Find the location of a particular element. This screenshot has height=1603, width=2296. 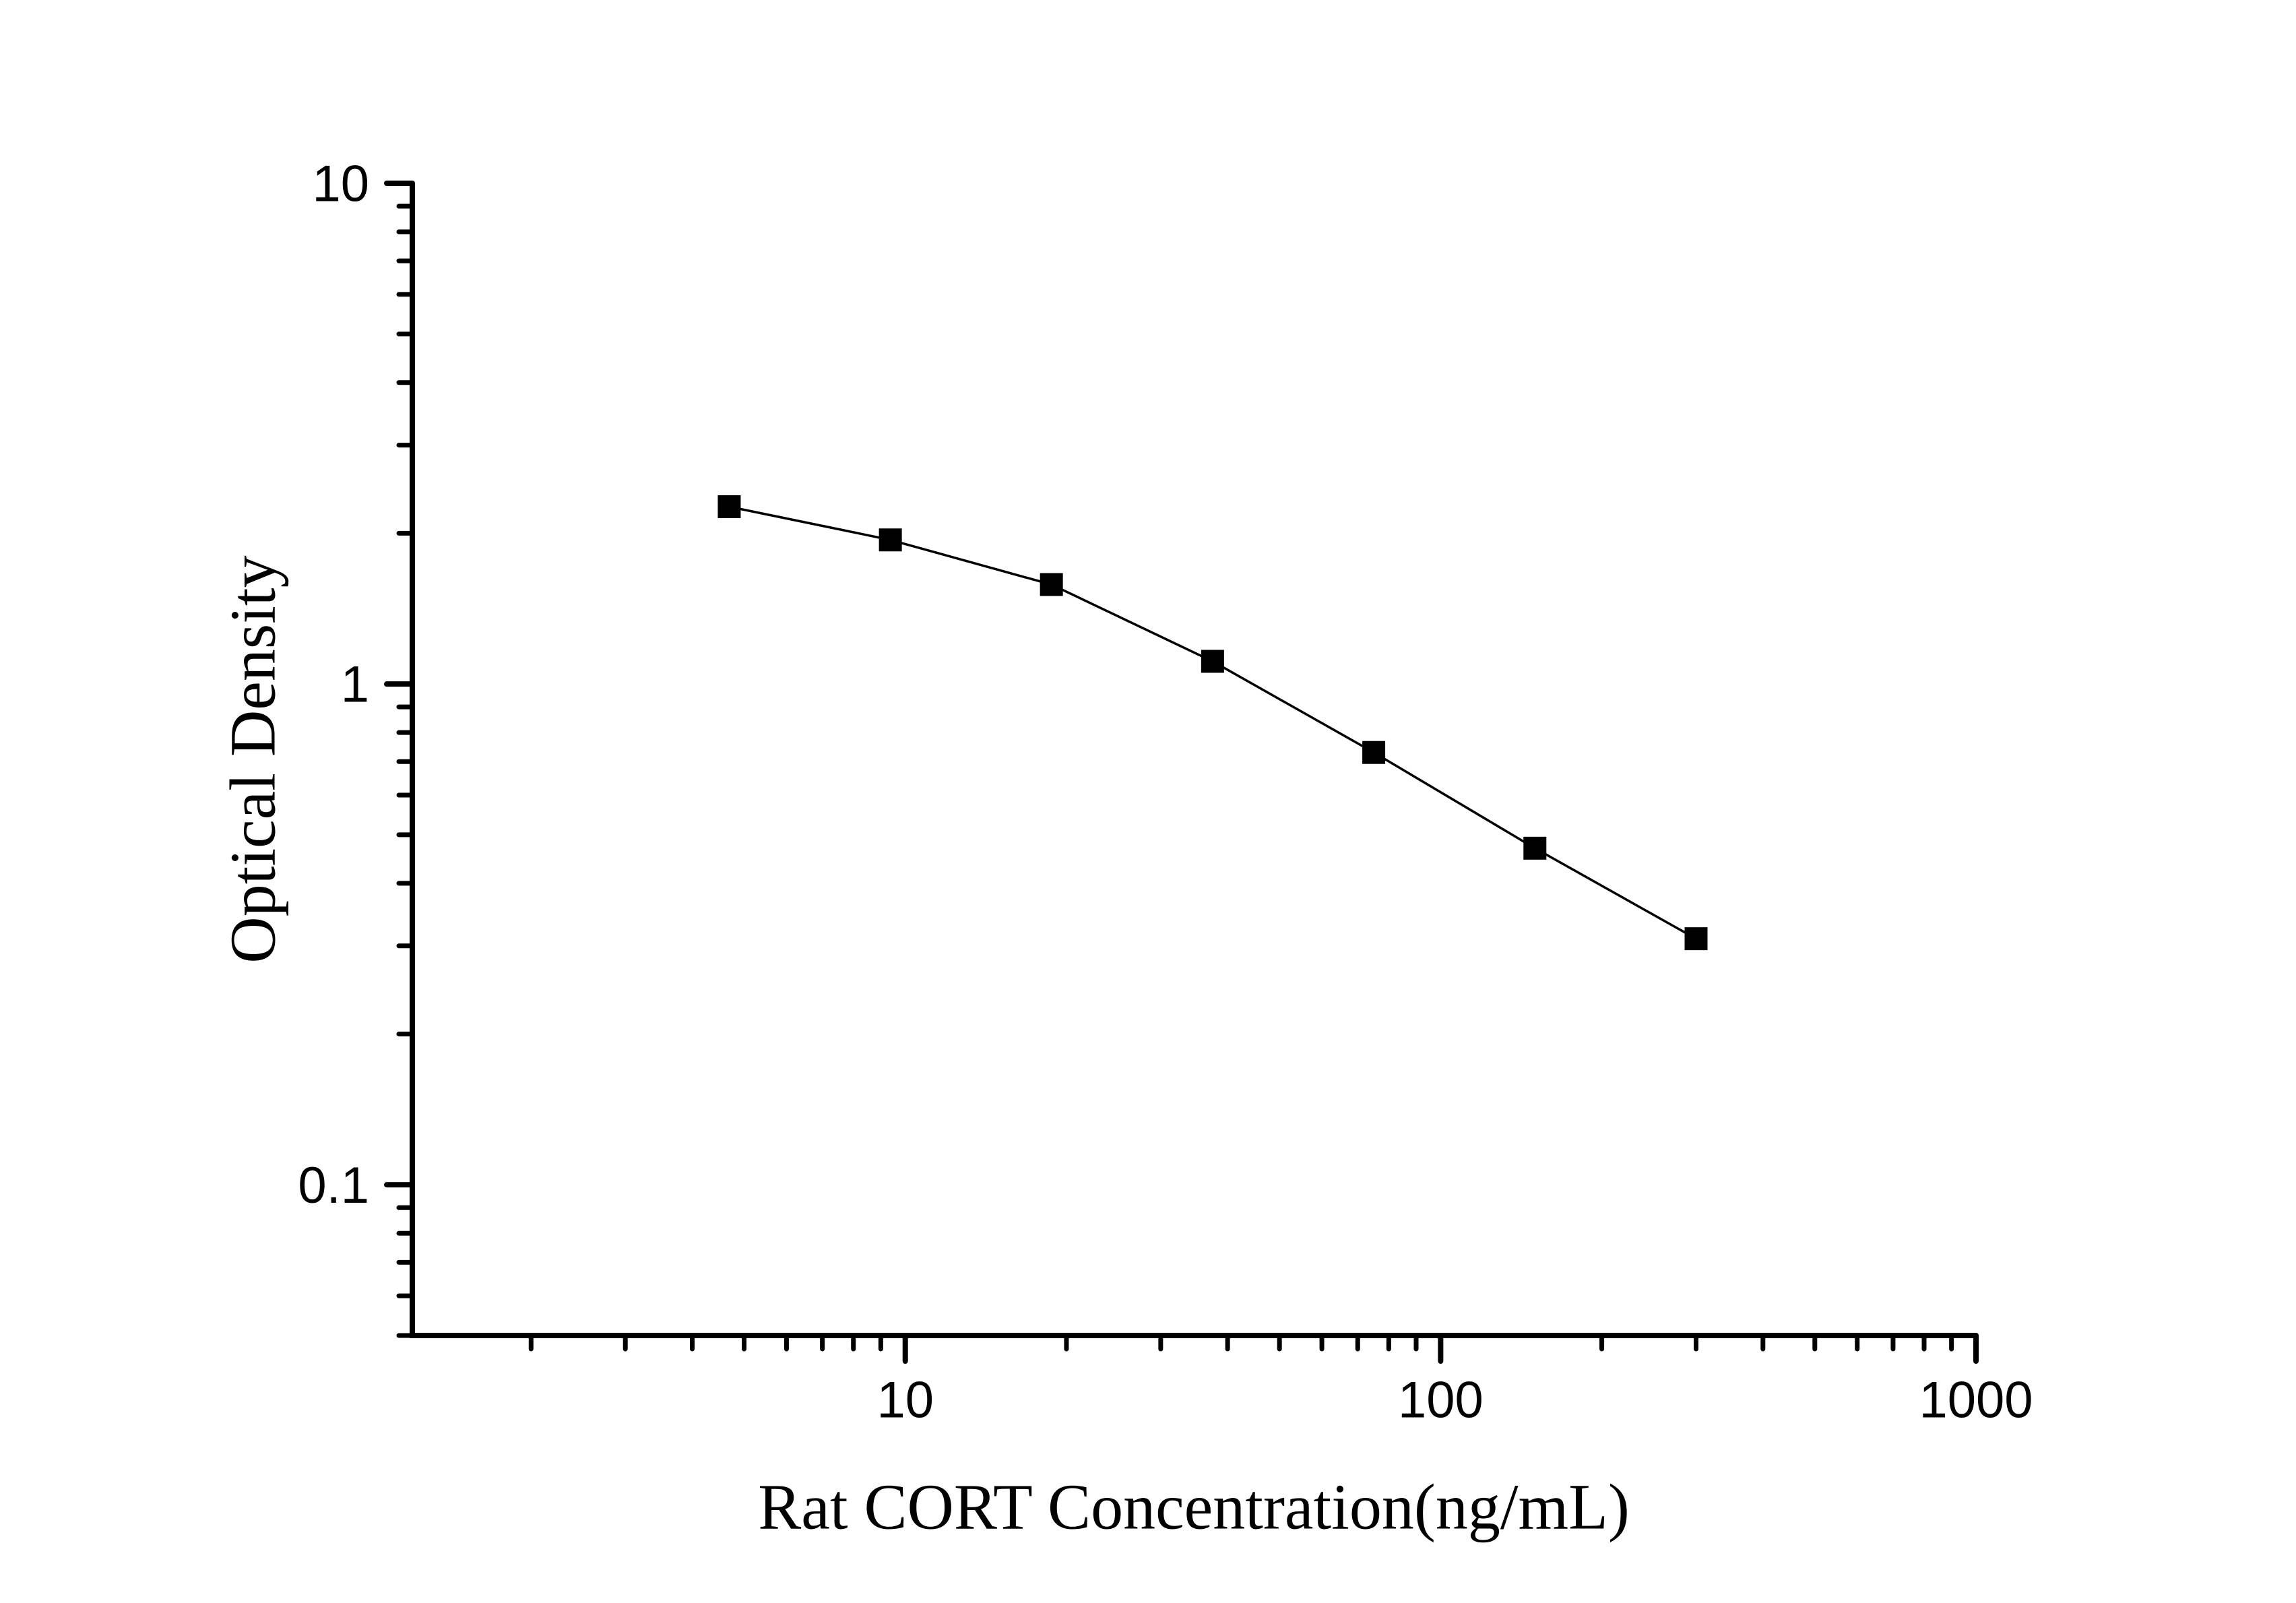

series-layer is located at coordinates (1213, 723).